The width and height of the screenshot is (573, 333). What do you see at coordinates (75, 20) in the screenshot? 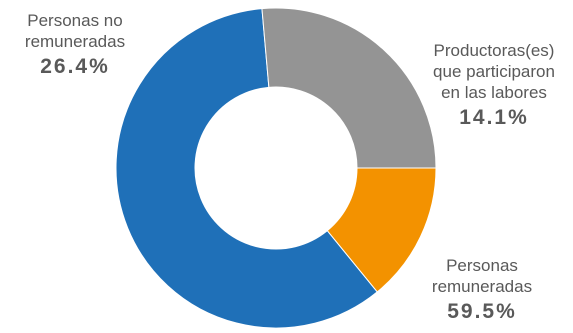
I see `slice-label-line: Personas no` at bounding box center [75, 20].